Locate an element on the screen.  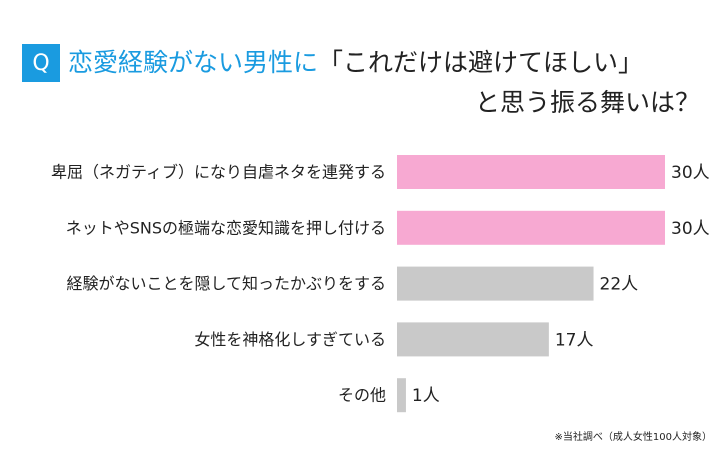
badge: Q is located at coordinates (40, 63).